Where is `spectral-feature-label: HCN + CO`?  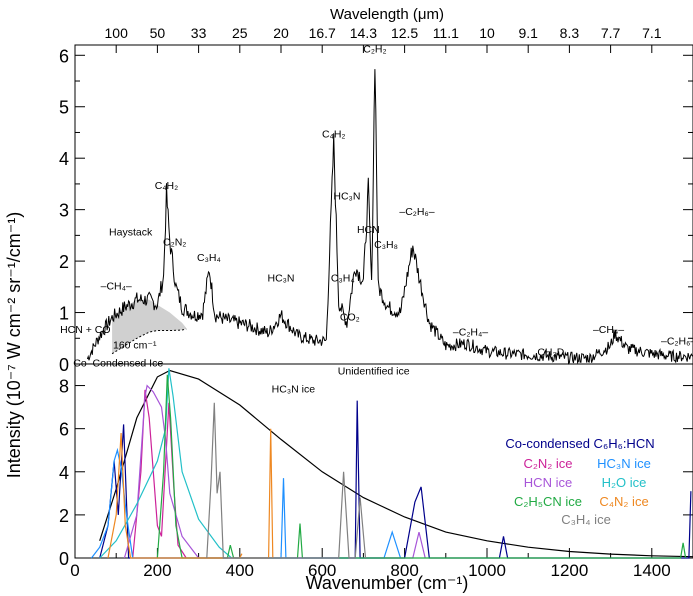
spectral-feature-label: HCN + CO is located at coordinates (85, 330).